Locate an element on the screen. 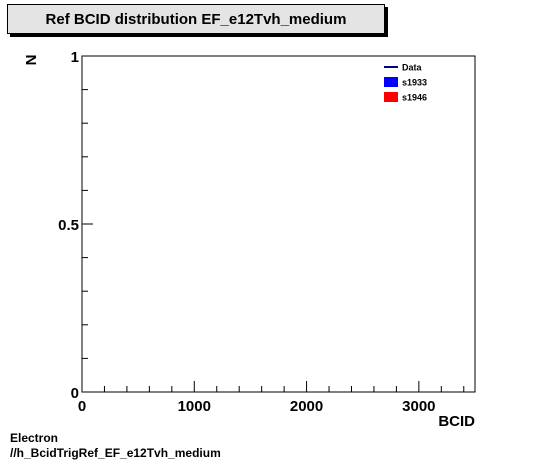 Image resolution: width=546 pixels, height=462 pixels. x-axis-ticks is located at coordinates (273, 386).